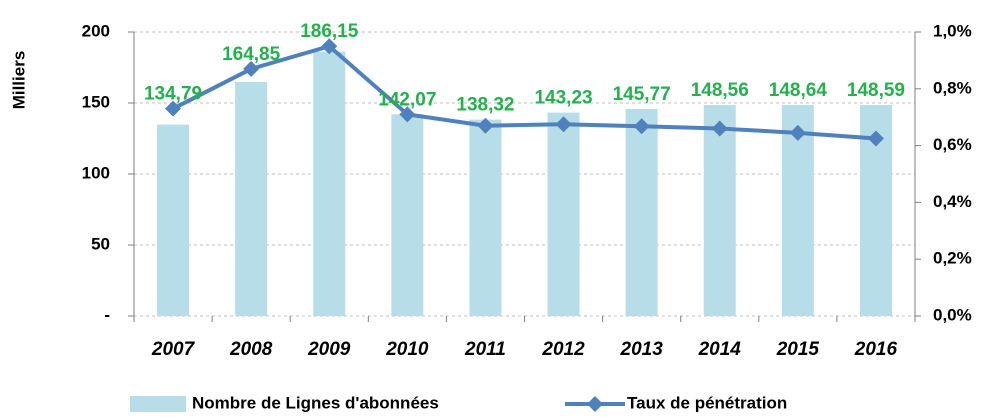  What do you see at coordinates (107, 314) in the screenshot?
I see `y-tick-label: -` at bounding box center [107, 314].